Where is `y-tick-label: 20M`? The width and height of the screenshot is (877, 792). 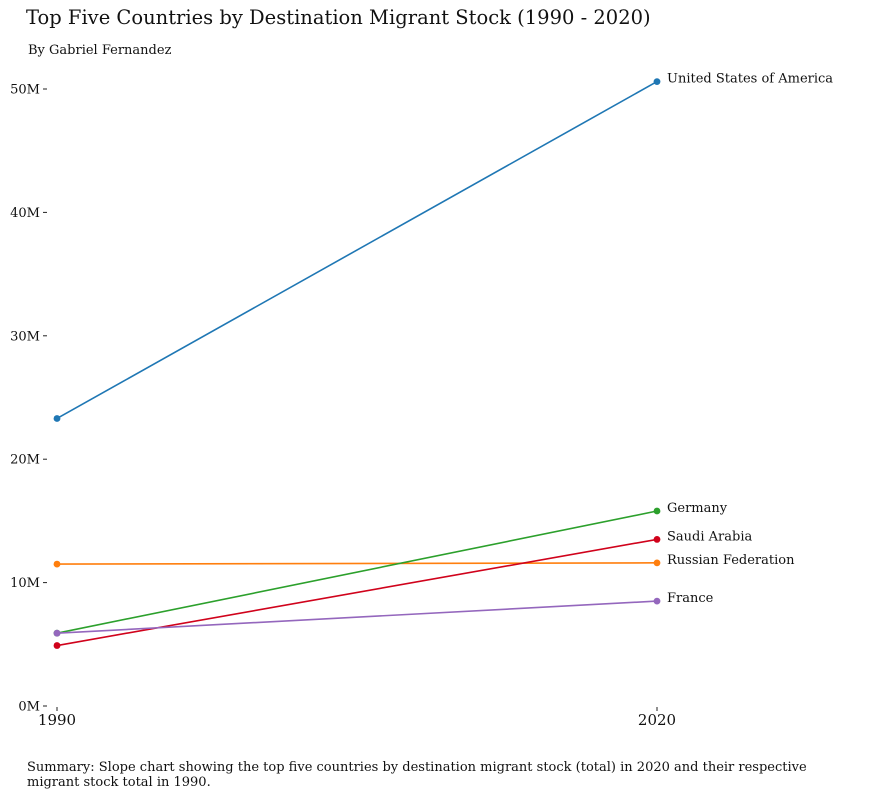 y-tick-label: 20M is located at coordinates (25, 460).